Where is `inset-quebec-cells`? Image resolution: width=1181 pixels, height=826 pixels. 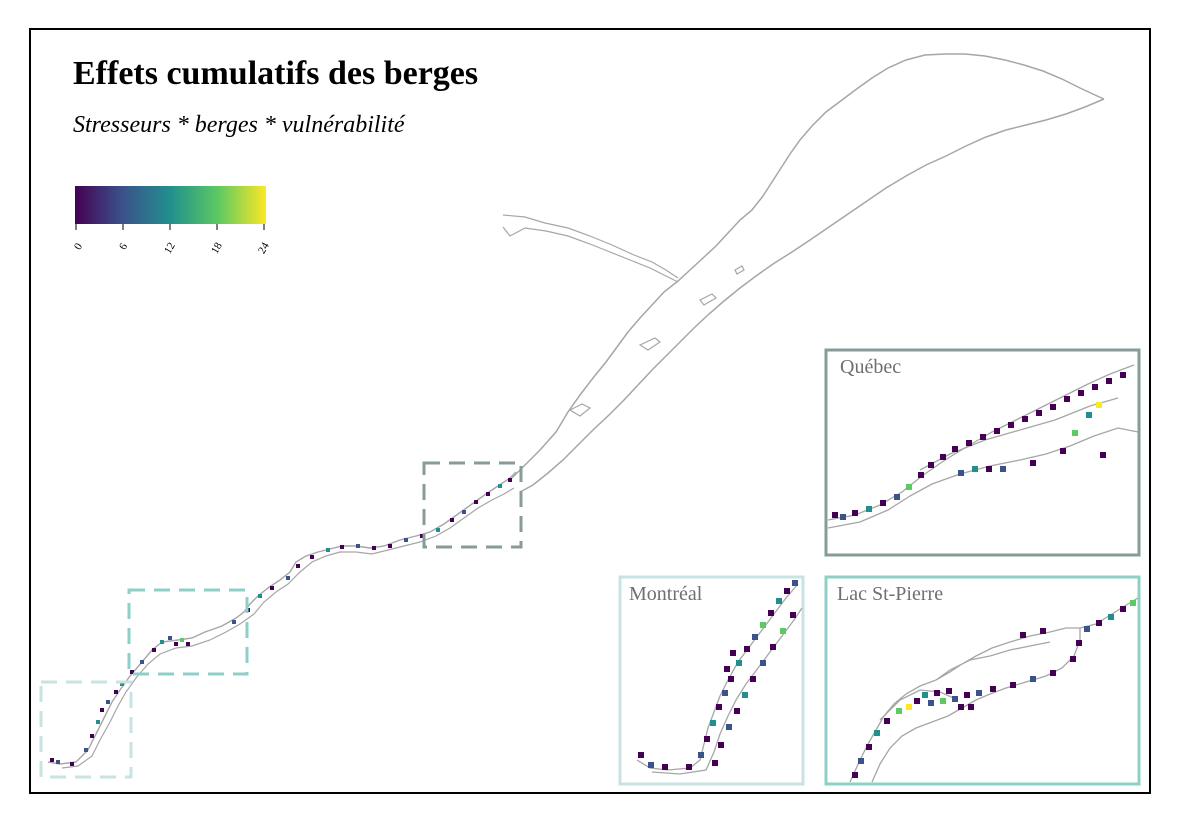
inset-quebec-cells is located at coordinates (979, 446).